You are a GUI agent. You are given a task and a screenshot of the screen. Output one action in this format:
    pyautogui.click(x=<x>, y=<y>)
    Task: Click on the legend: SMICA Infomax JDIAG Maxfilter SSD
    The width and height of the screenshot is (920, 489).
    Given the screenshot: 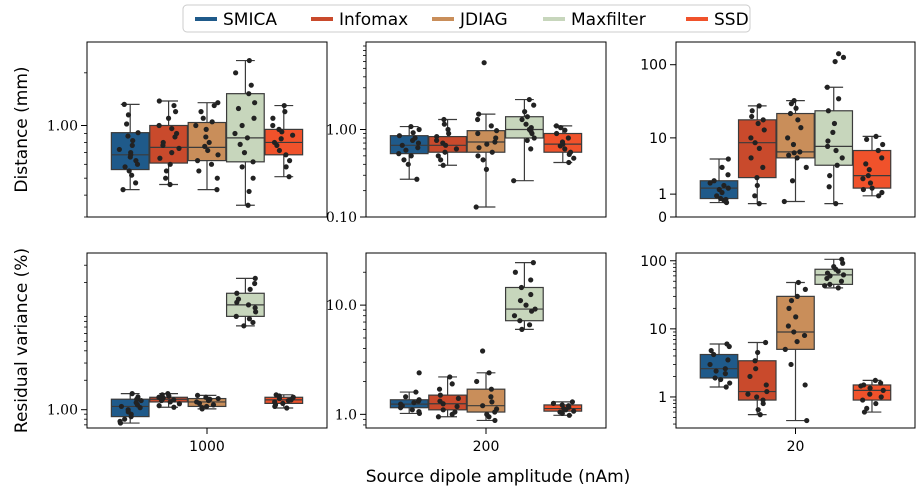 What is the action you would take?
    pyautogui.click(x=466, y=18)
    